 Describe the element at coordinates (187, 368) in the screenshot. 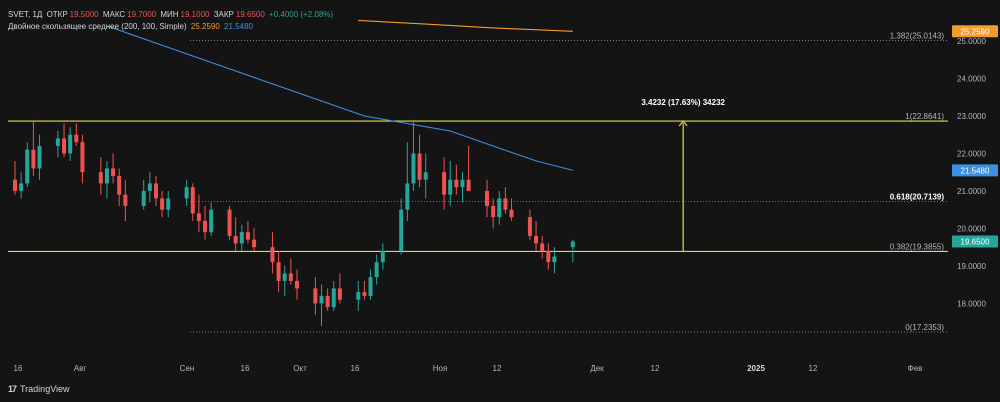

I see `x-tick-label: Сен` at that location.